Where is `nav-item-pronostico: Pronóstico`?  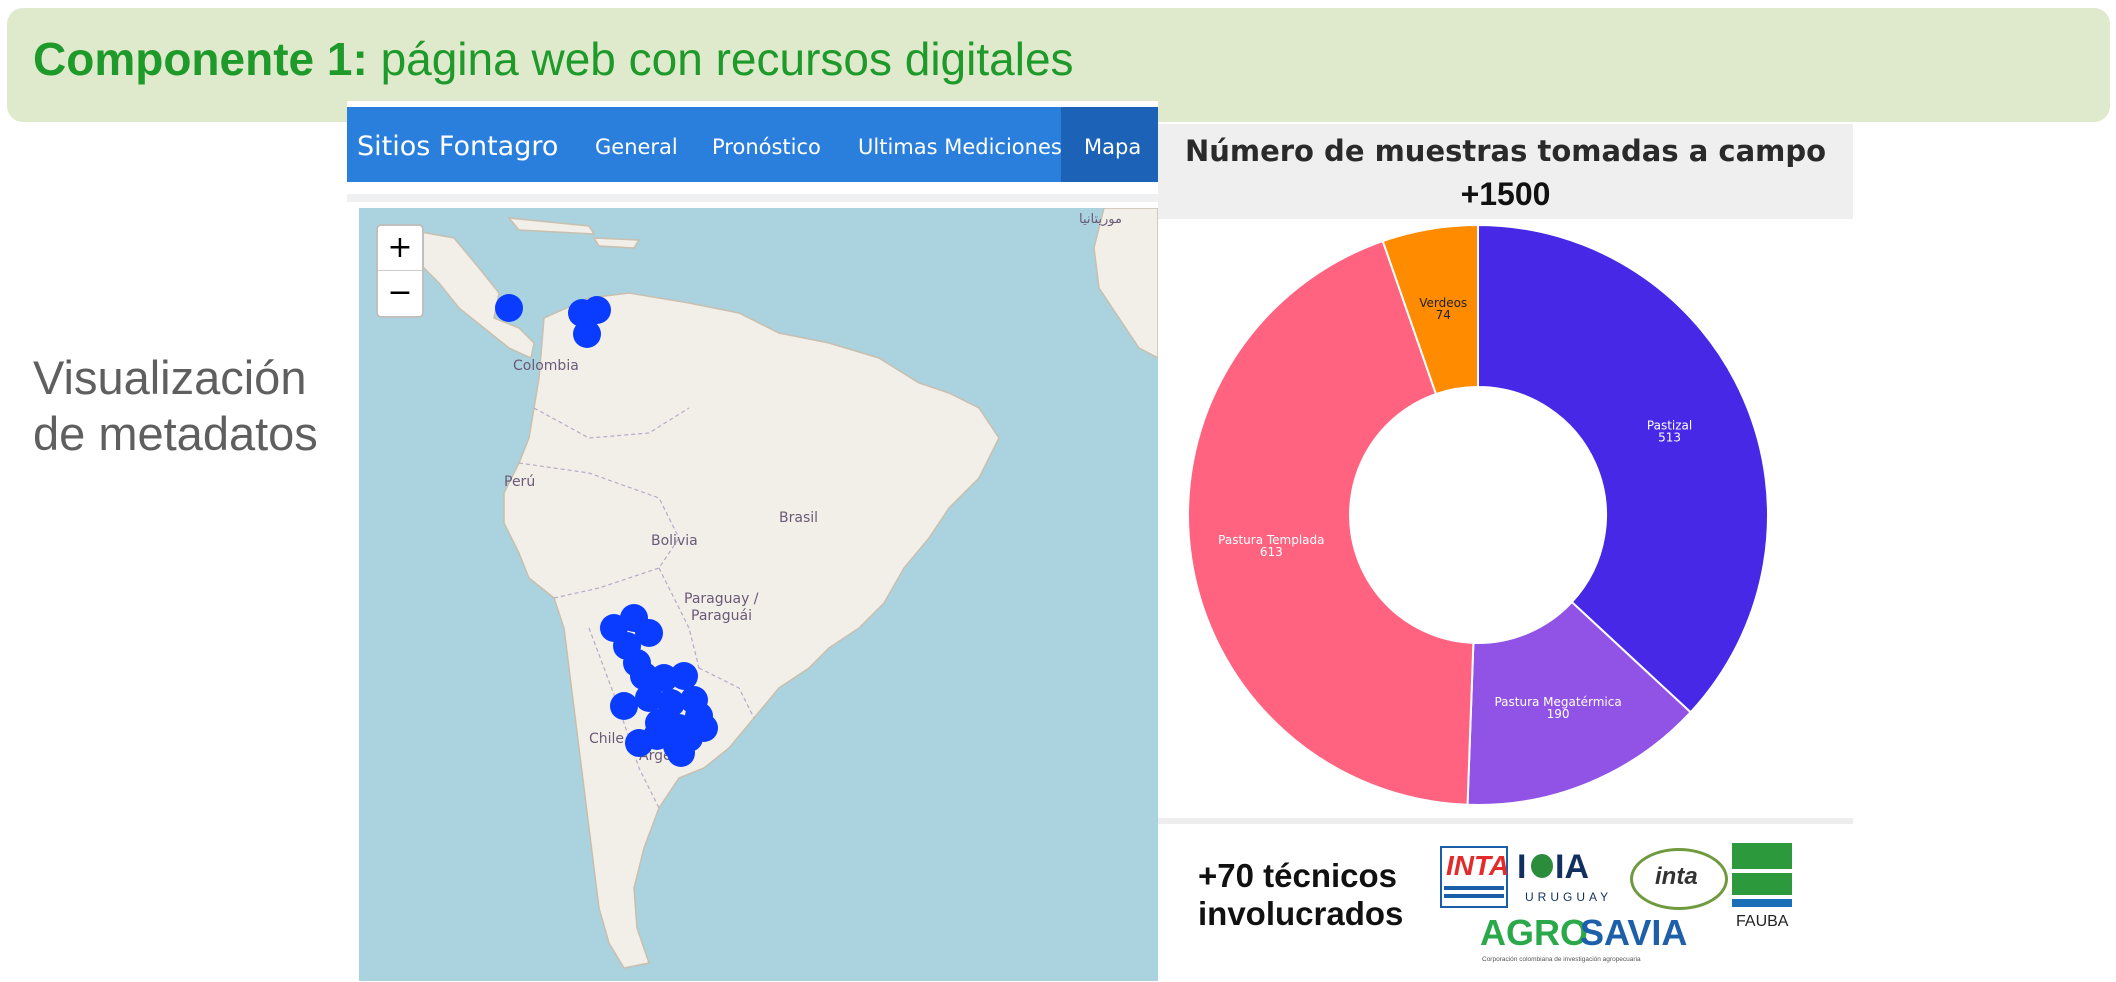 nav-item-pronostico: Pronóstico is located at coordinates (766, 147).